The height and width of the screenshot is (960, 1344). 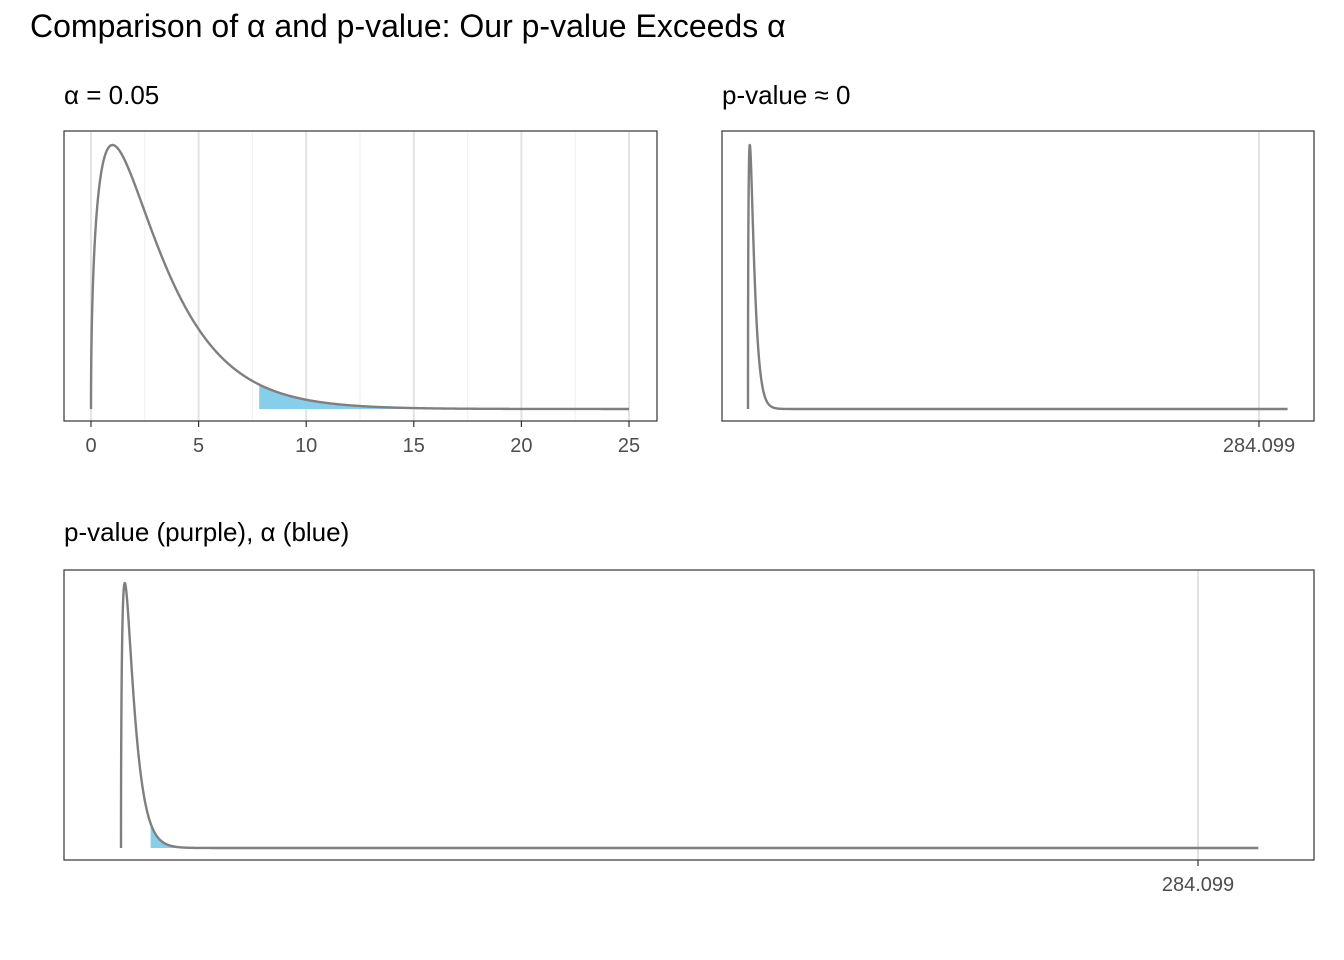 I want to click on x-tick-label: 15, so click(x=414, y=446).